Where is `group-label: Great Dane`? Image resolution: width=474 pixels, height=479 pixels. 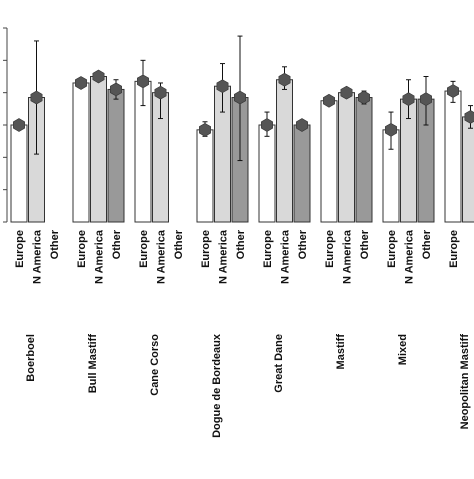 group-label: Great Dane is located at coordinates (279, 363).